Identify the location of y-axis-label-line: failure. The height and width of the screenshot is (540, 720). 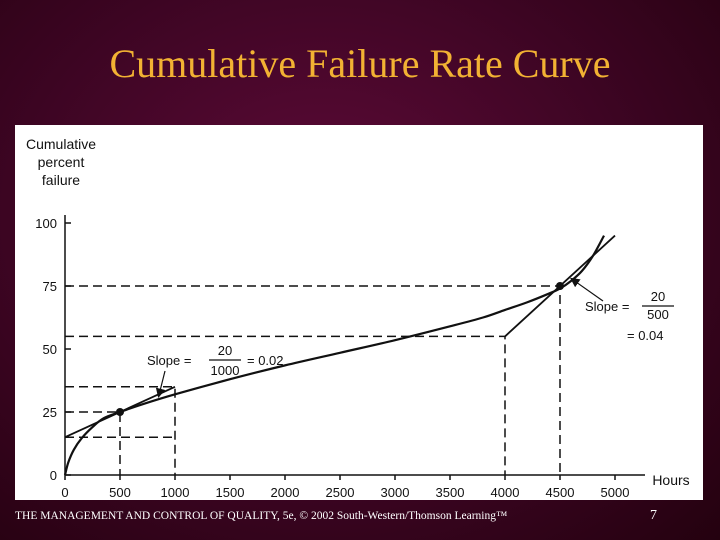
(61, 180).